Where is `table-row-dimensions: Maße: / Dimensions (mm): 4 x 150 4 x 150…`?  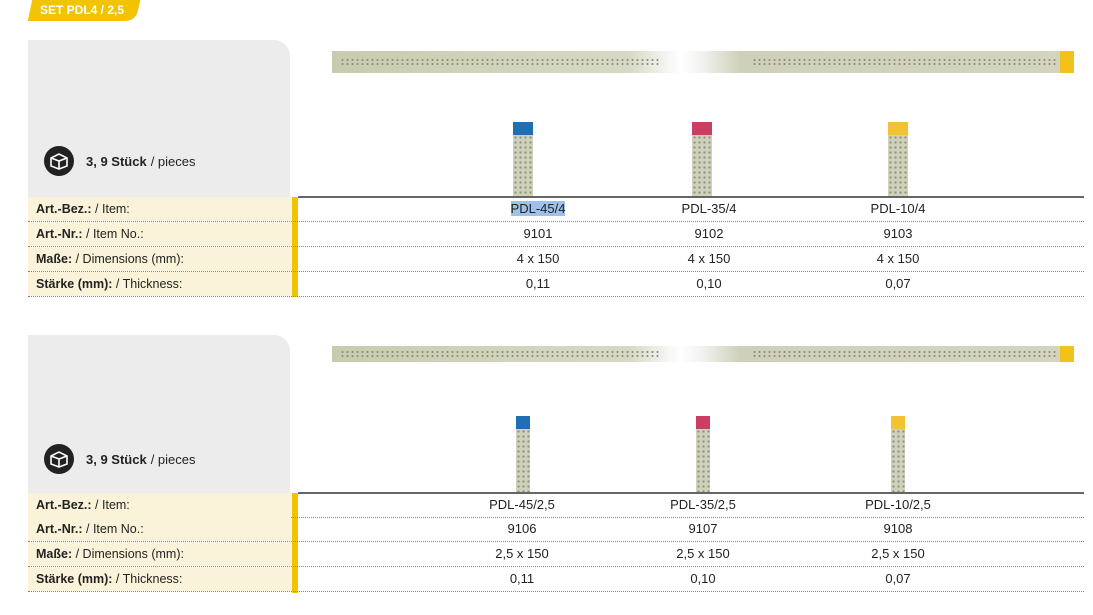
table-row-dimensions: Maße: / Dimensions (mm): 4 x 150 4 x 150… is located at coordinates (556, 259).